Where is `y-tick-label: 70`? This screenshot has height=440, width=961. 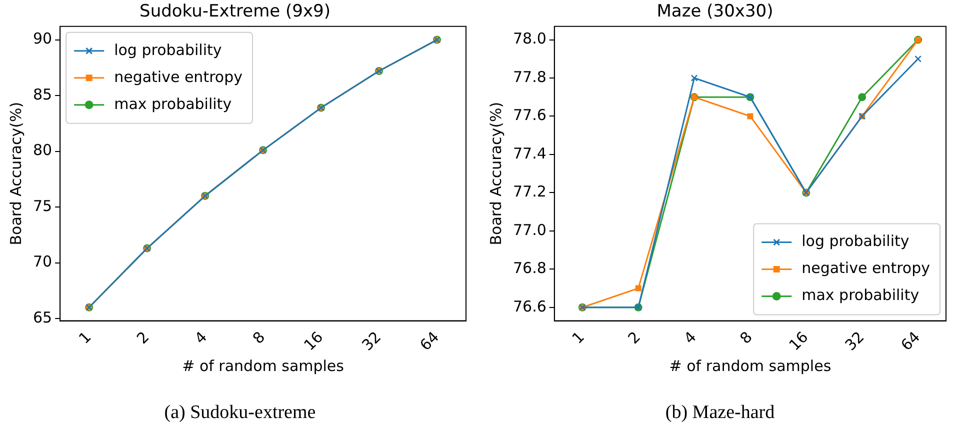
y-tick-label: 70 is located at coordinates (42, 261).